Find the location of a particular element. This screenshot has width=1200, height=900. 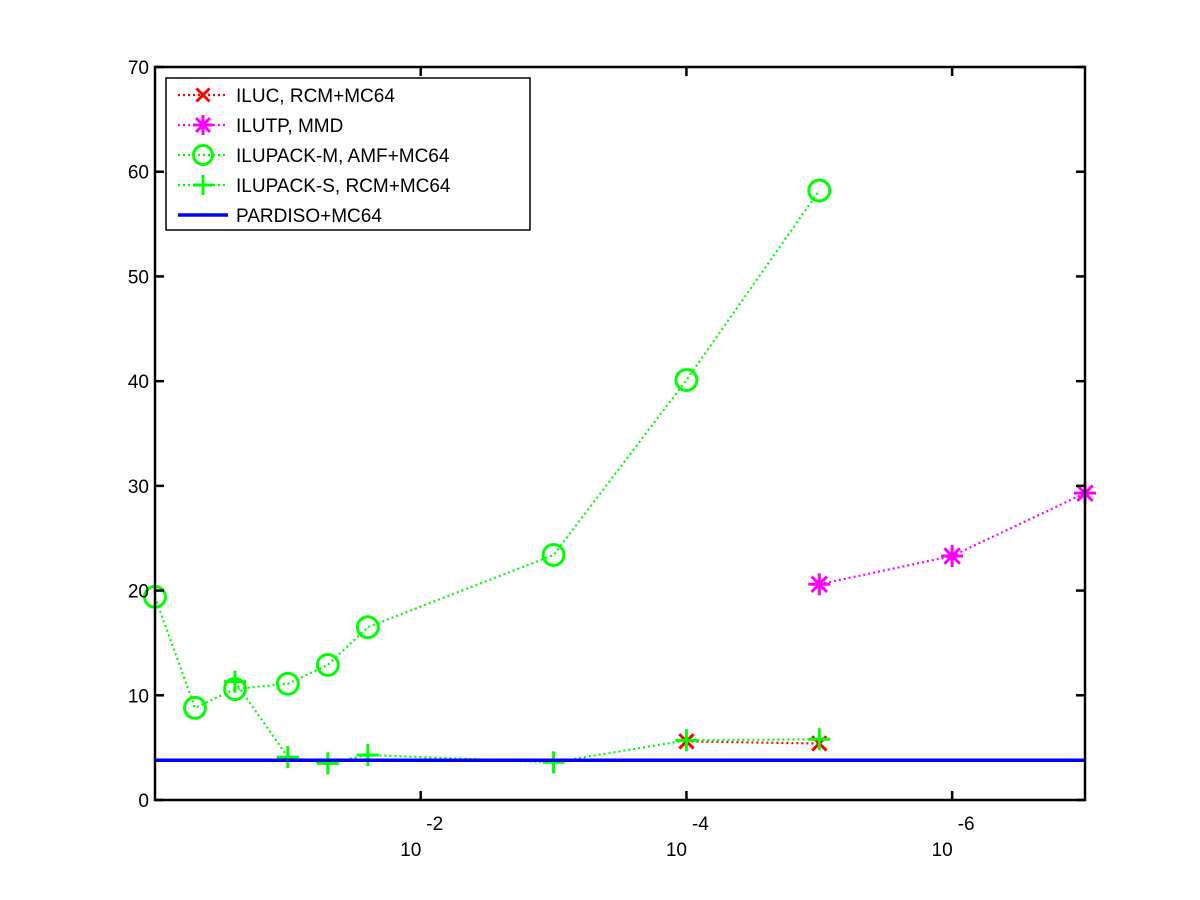

legend-item: ILUPACK-M, AMF+MC64 is located at coordinates (314, 155).